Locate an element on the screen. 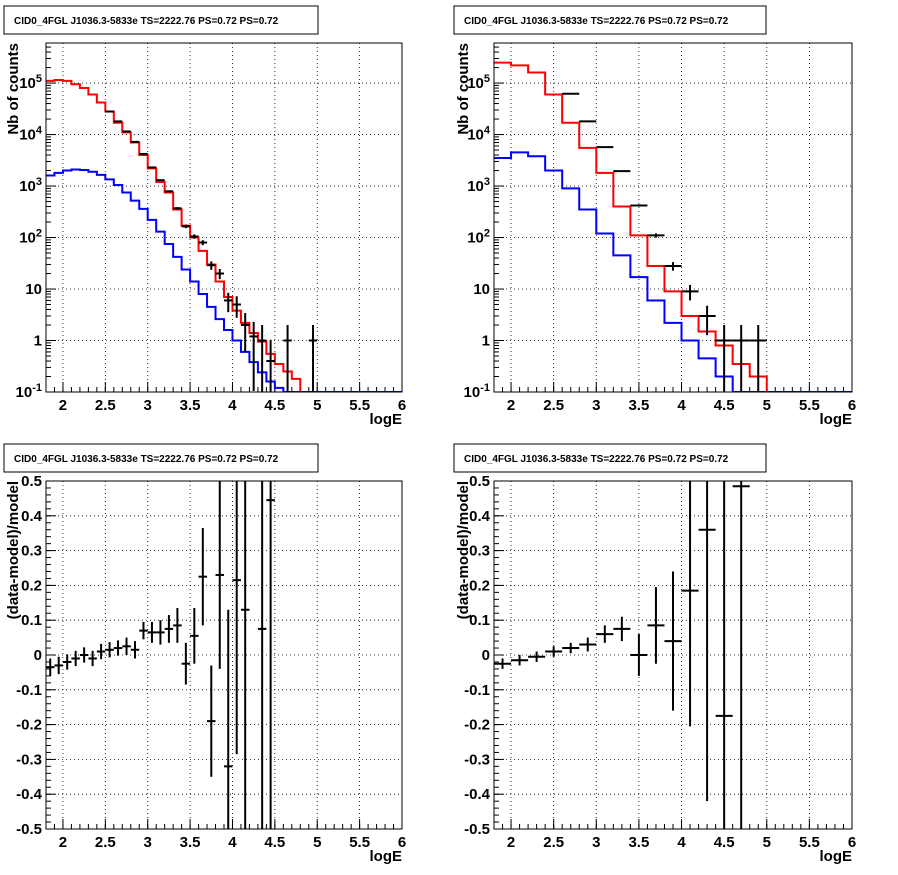 This screenshot has height=875, width=898. y-tick-label: 0.5 is located at coordinates (479, 481).